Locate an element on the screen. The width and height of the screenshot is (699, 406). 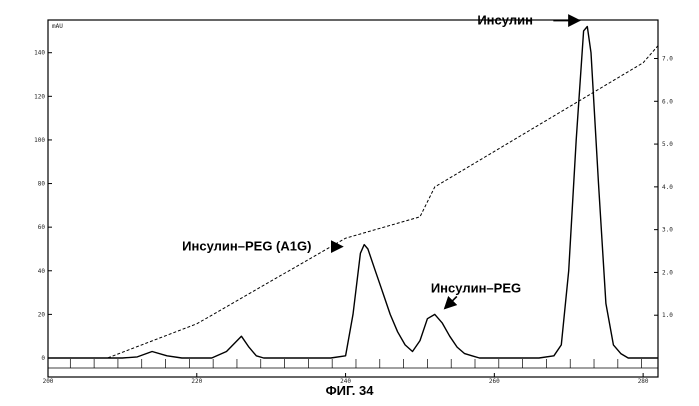
fraction-marker-strip is located at coordinates (353, 363).